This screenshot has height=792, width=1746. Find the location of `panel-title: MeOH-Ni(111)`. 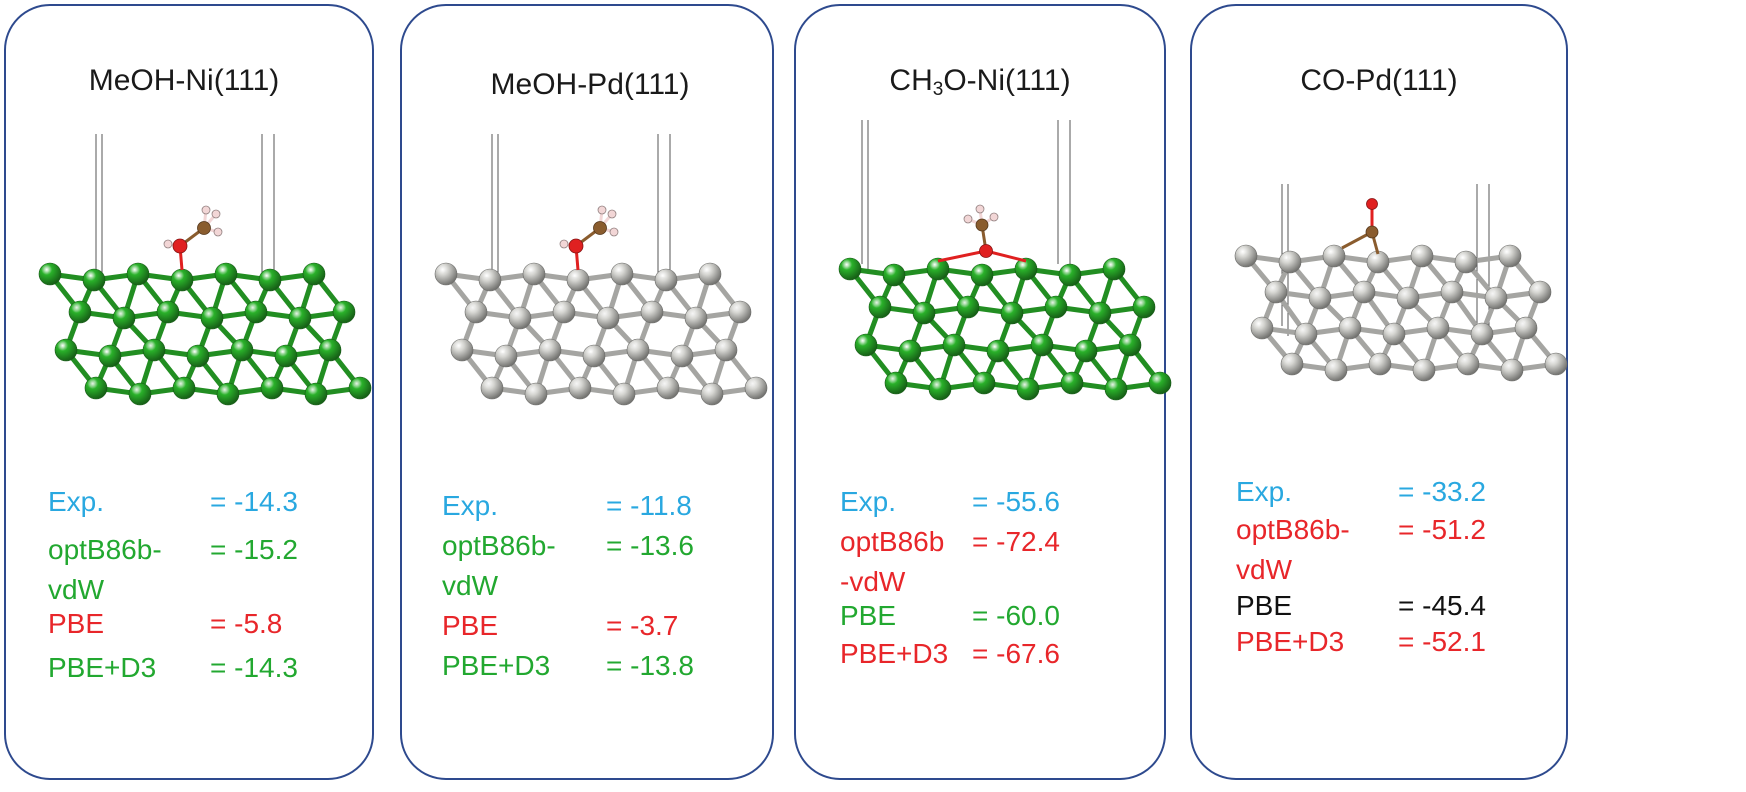

panel-title: MeOH-Ni(111) is located at coordinates (184, 80).